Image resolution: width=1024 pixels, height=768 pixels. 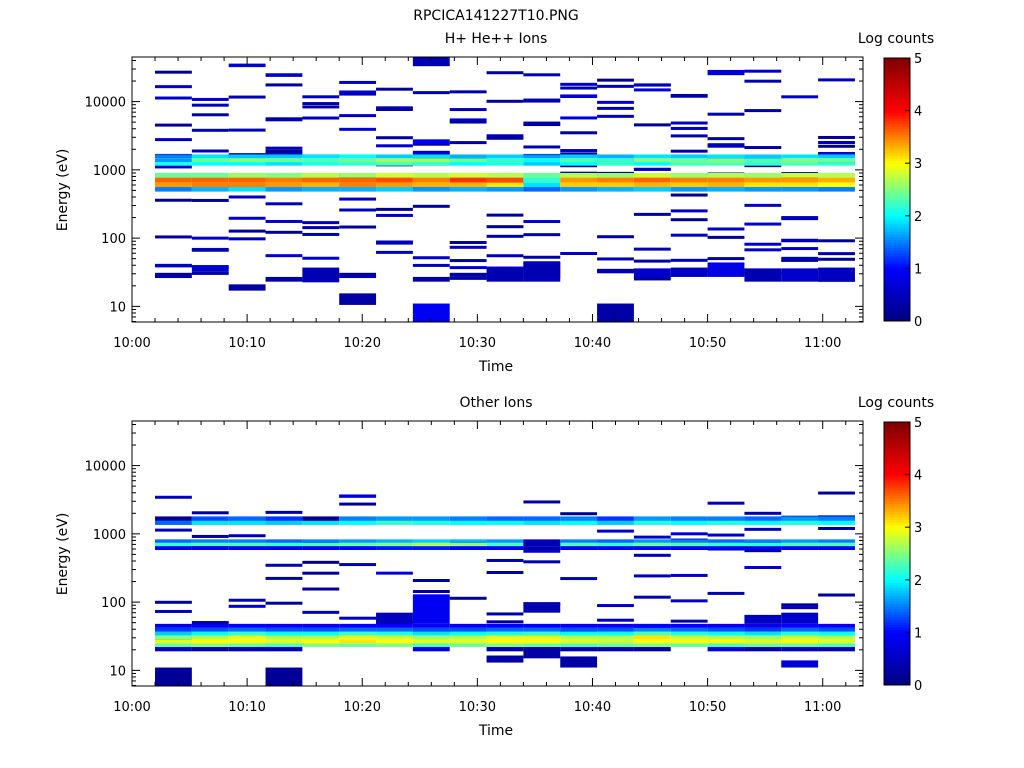 What do you see at coordinates (822, 343) in the screenshot?
I see `x-tick-label: 11:00` at bounding box center [822, 343].